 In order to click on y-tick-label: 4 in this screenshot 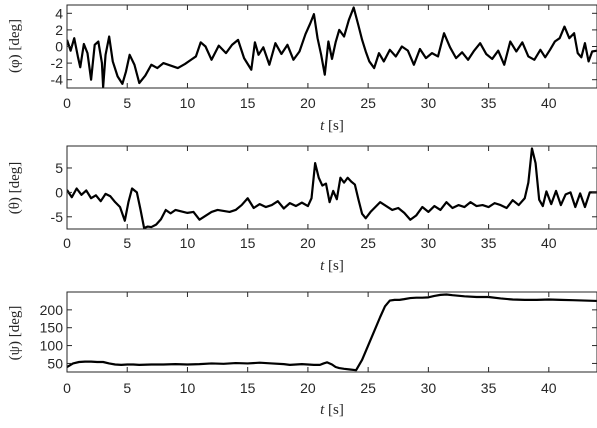, I will do `click(59, 13)`.